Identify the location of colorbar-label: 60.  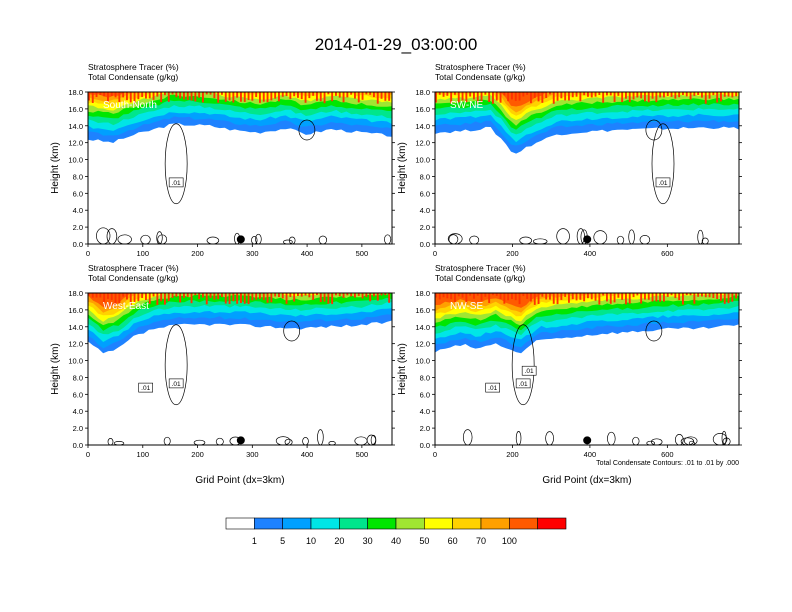
(453, 541).